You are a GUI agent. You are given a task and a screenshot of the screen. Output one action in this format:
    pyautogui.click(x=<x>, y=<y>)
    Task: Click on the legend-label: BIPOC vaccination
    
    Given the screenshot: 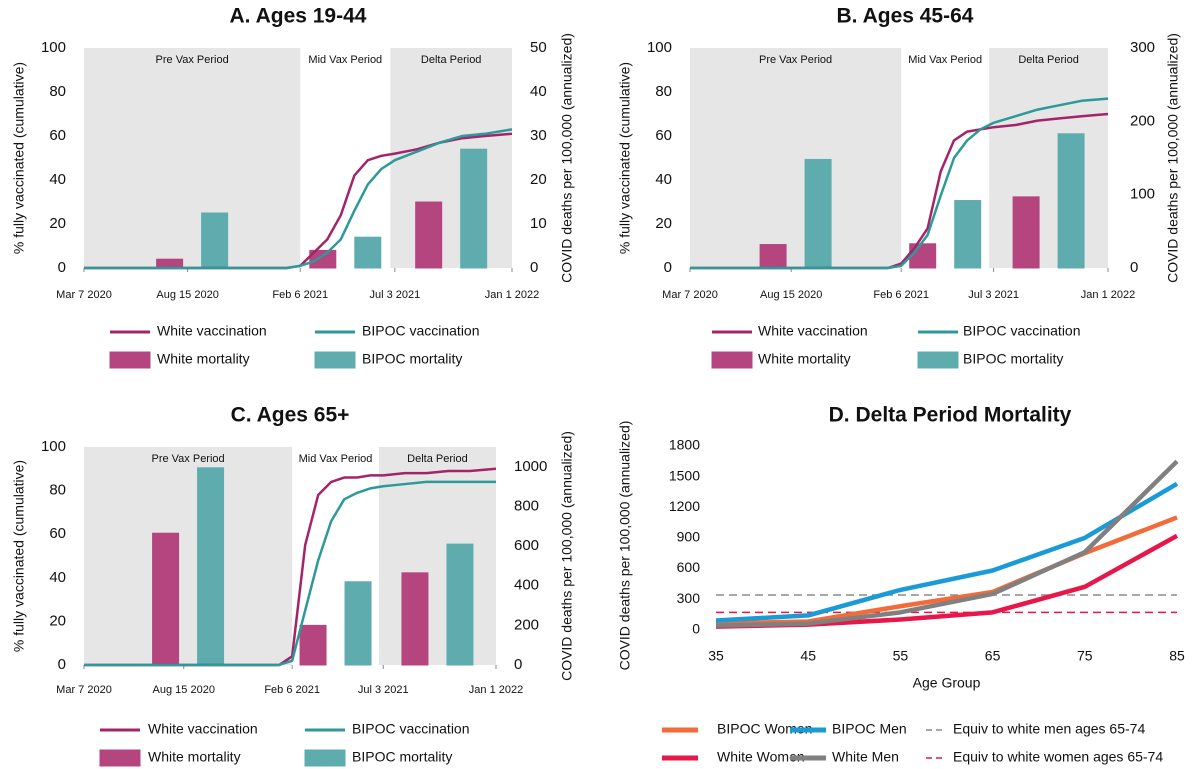 What is the action you would take?
    pyautogui.click(x=411, y=729)
    